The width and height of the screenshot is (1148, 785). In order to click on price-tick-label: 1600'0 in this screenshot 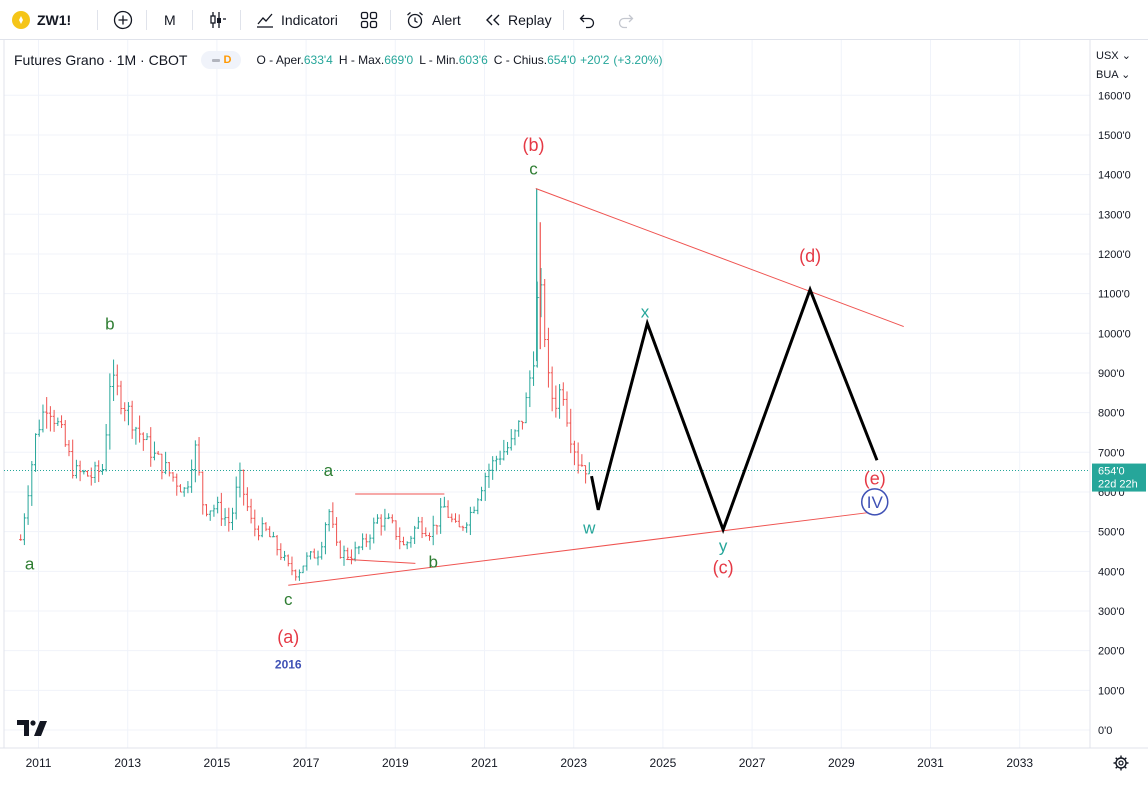, I will do `click(1114, 96)`.